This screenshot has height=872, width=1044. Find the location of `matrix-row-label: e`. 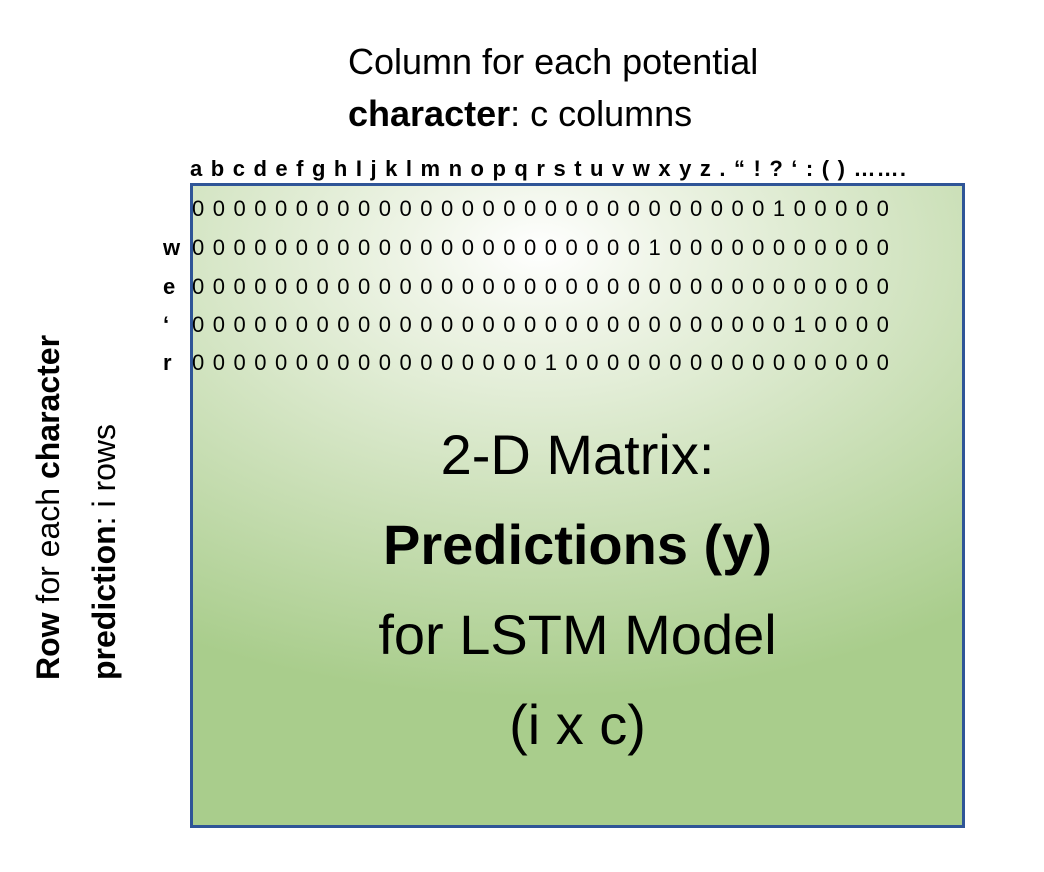

matrix-row-label: e is located at coordinates (169, 286).